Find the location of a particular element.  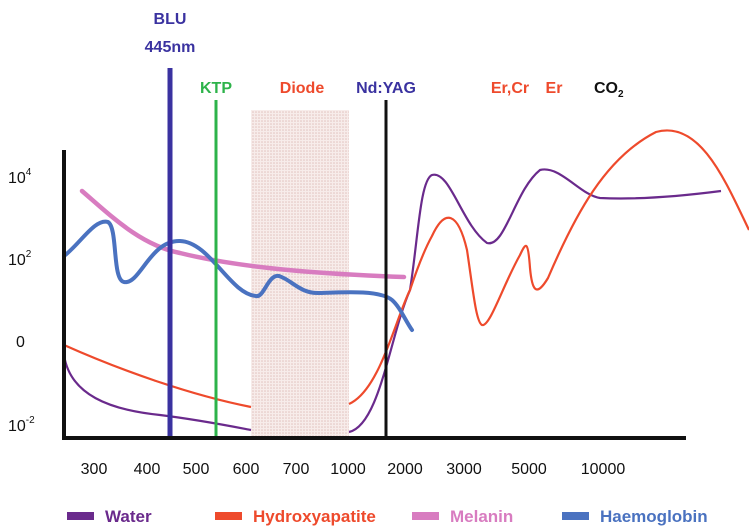

ktp-laser-label: KTP is located at coordinates (216, 88).